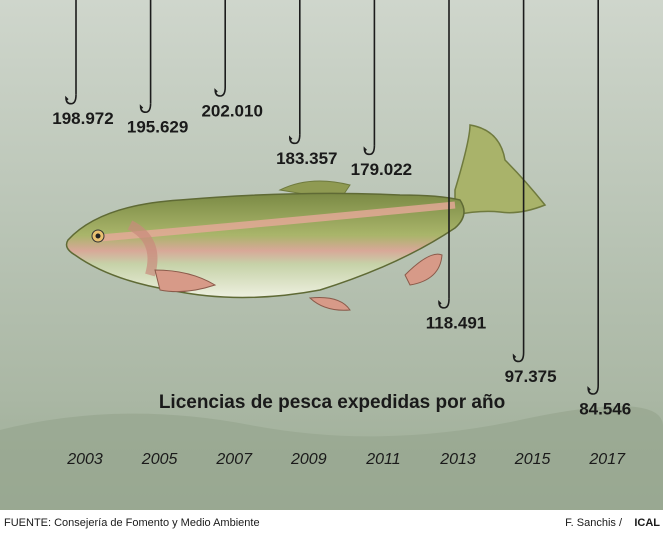 This screenshot has width=663, height=534. Describe the element at coordinates (306, 158) in the screenshot. I see `value-label: 183.357` at that location.